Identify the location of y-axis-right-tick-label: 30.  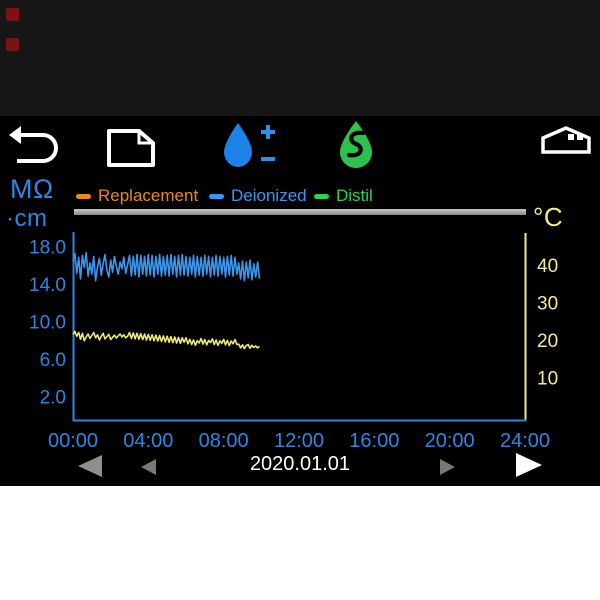
(547, 304).